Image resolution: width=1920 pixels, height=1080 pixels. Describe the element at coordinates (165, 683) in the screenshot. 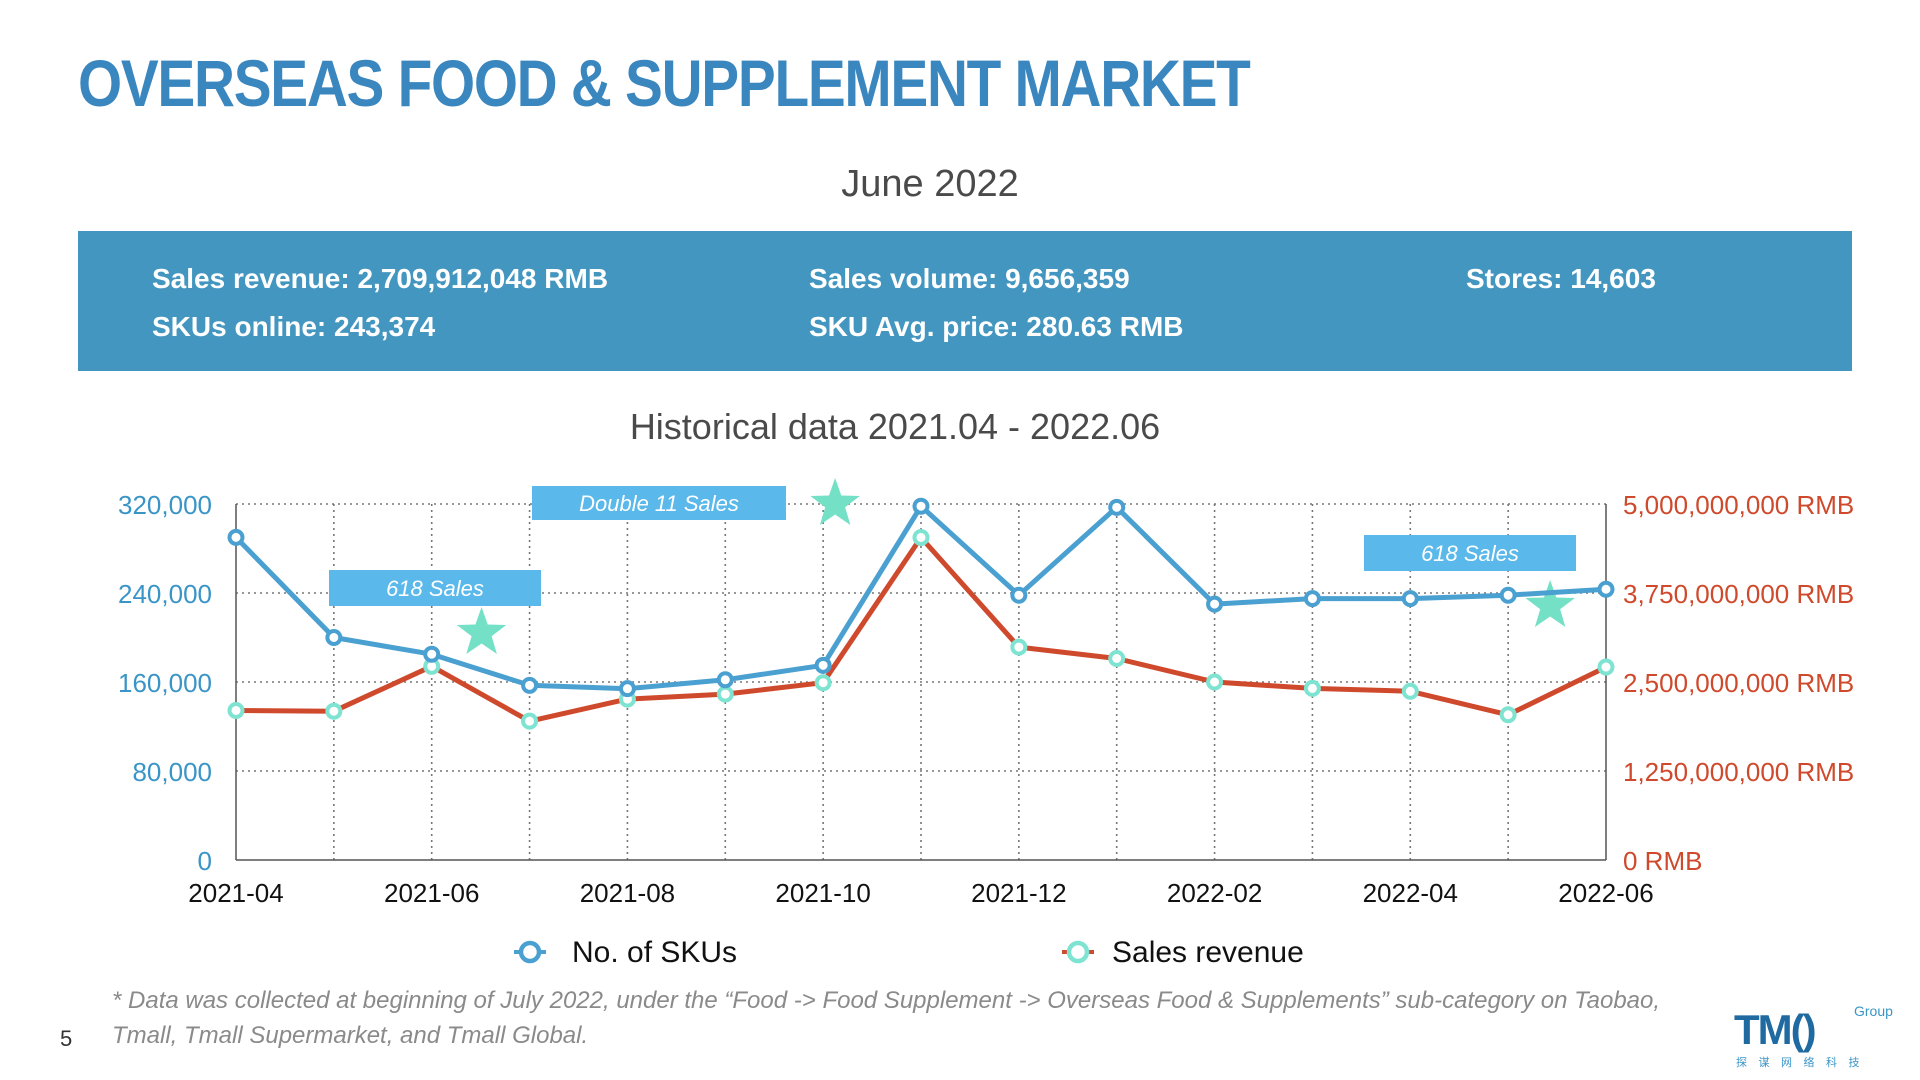

I see `y-left-tick-label: 160,000` at that location.